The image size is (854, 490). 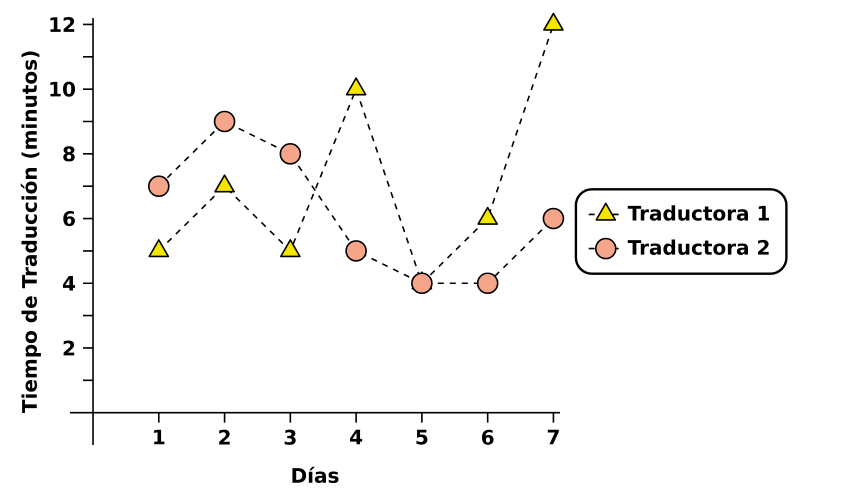 I want to click on x-tick-label: 6, so click(x=488, y=437).